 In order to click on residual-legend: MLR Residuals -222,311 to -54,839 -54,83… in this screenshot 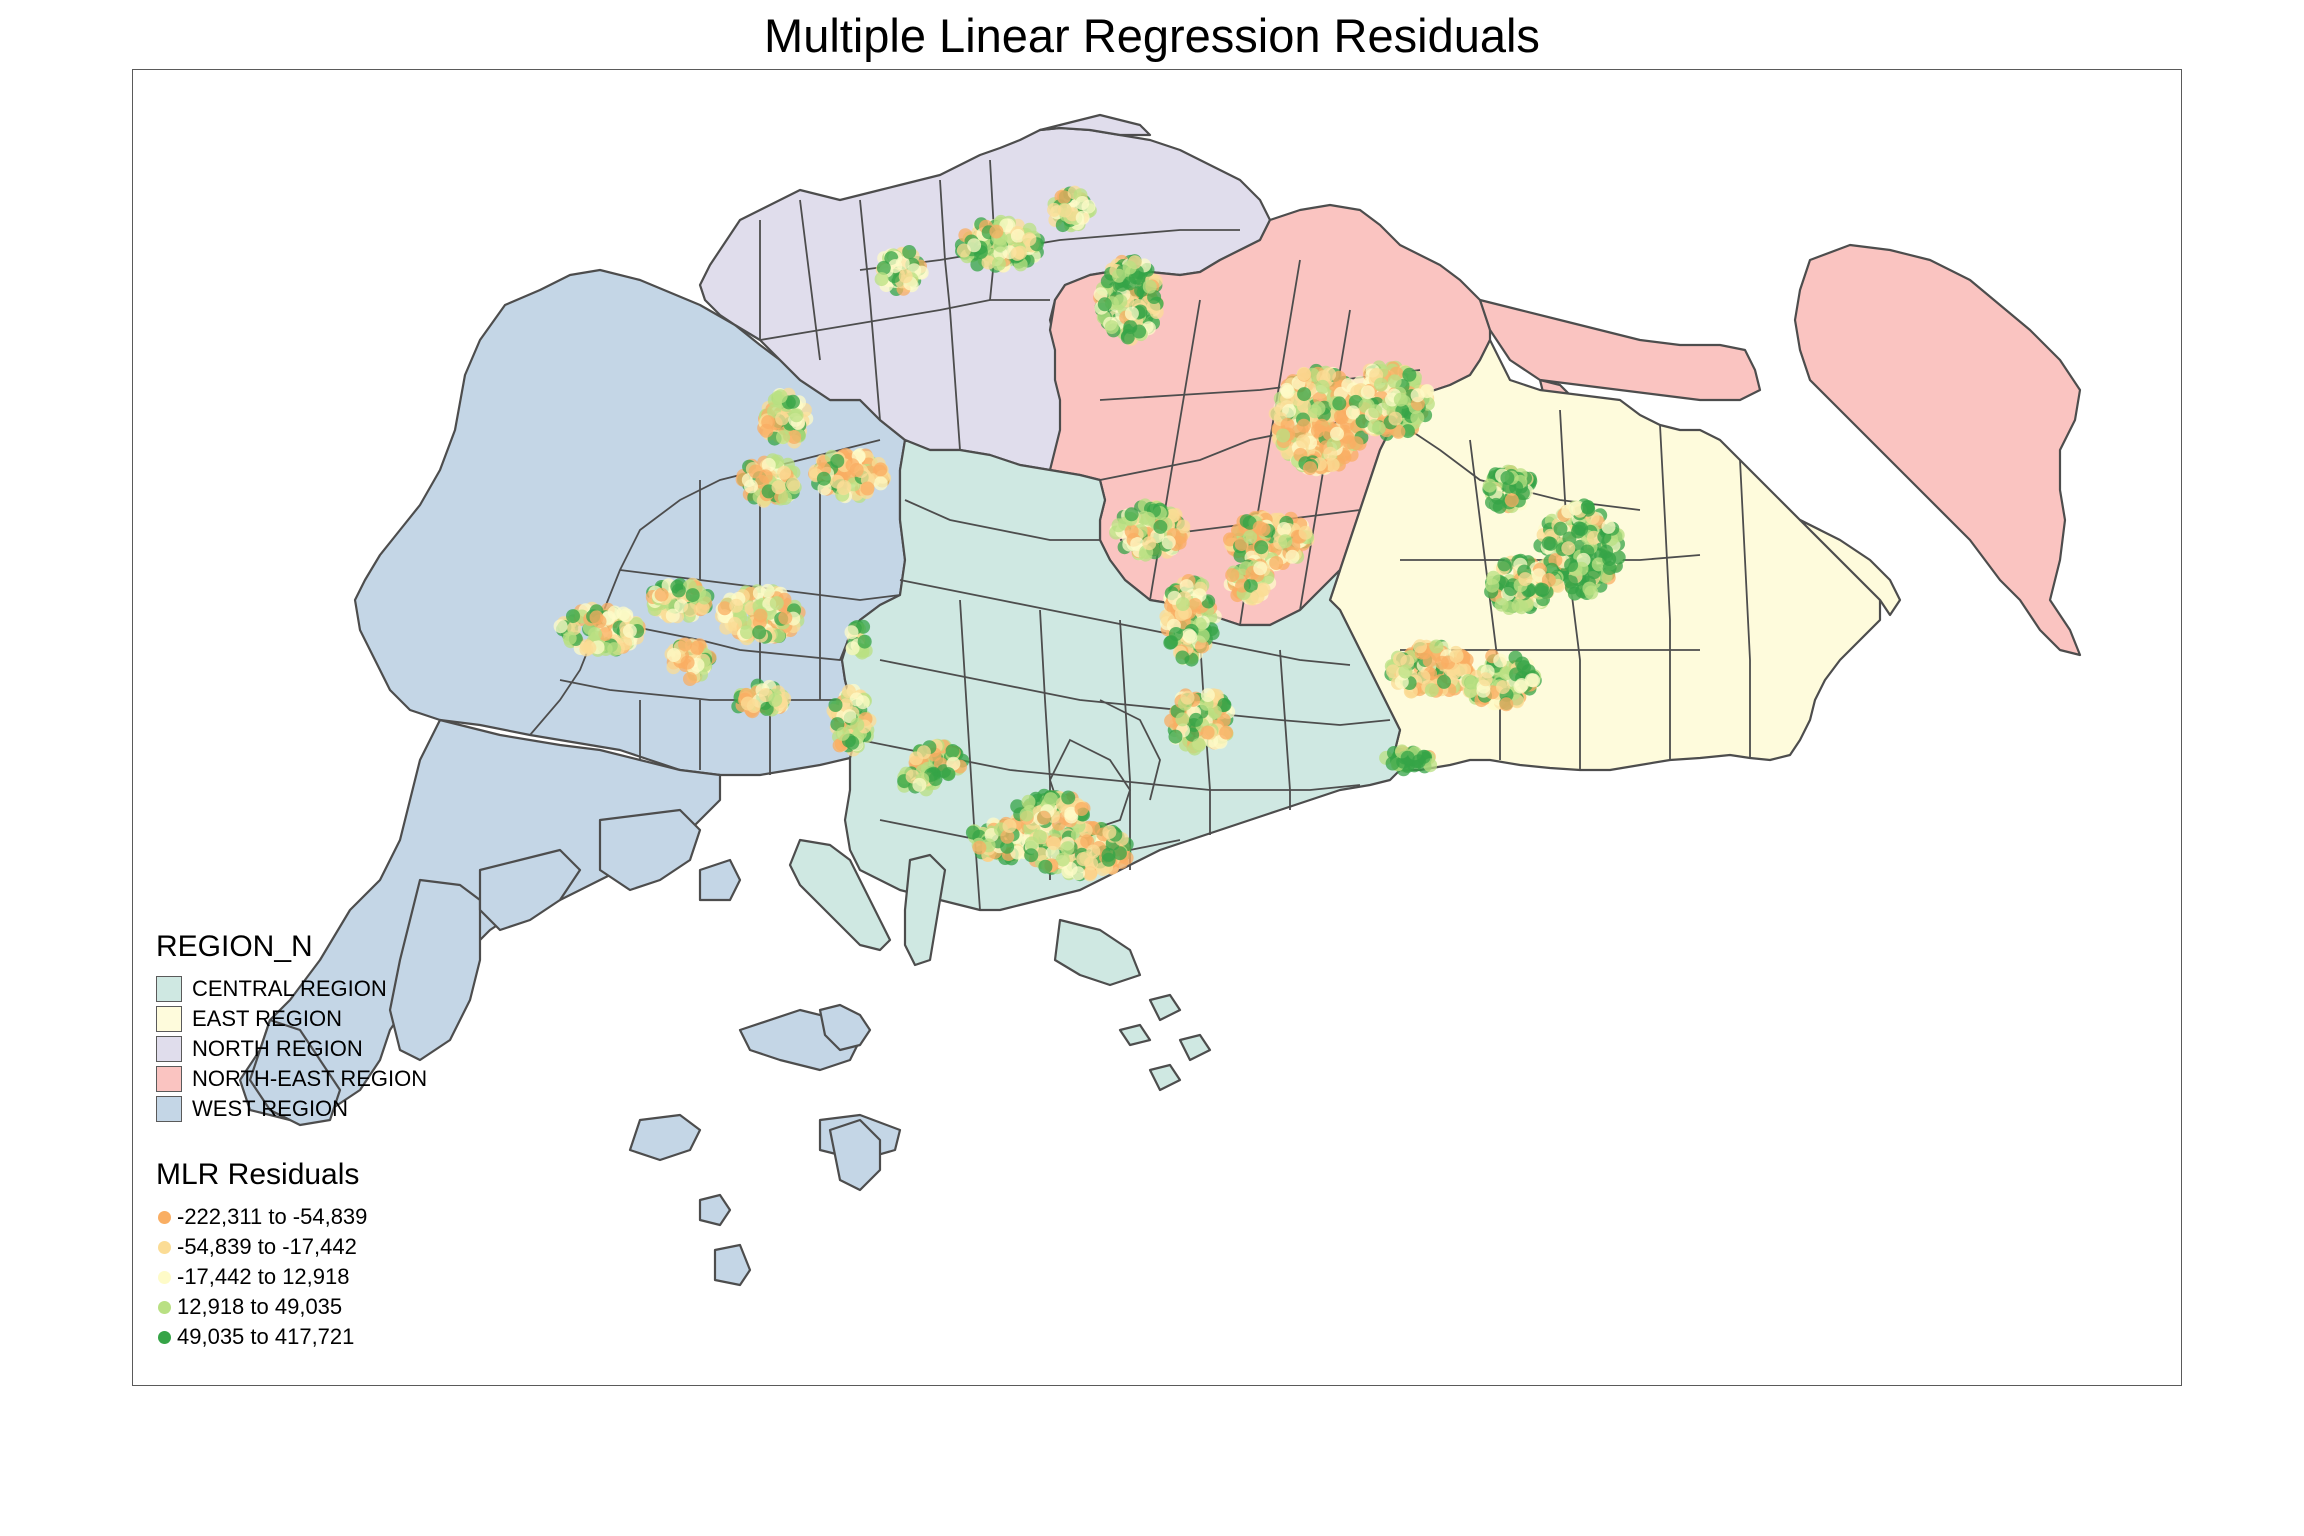, I will do `click(261, 1255)`.